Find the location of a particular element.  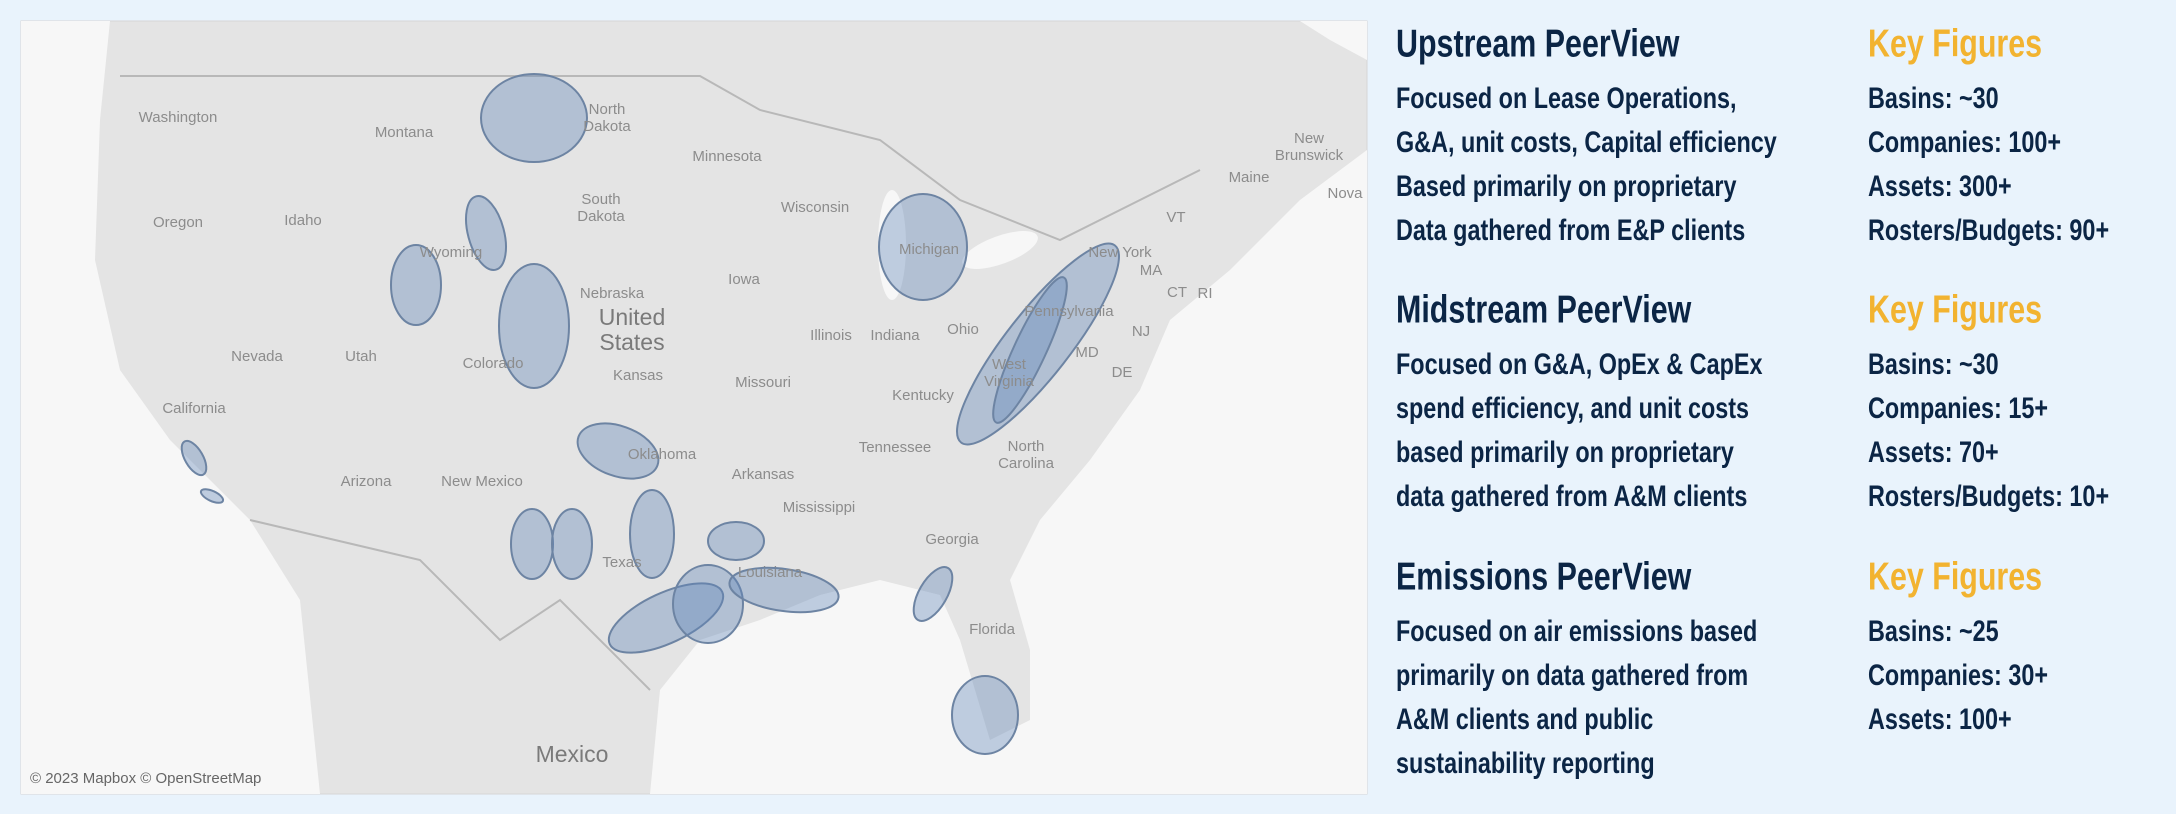

description-line: sustainability reporting is located at coordinates (1525, 762).